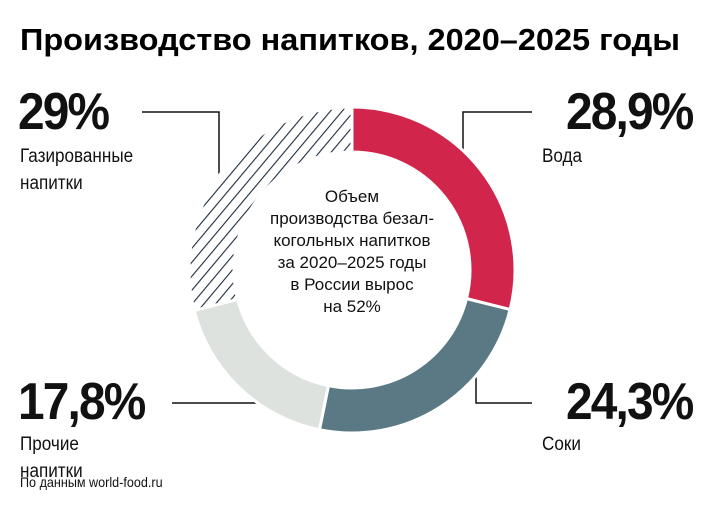 The height and width of the screenshot is (508, 720). I want to click on category-label: Соки, so click(561, 444).